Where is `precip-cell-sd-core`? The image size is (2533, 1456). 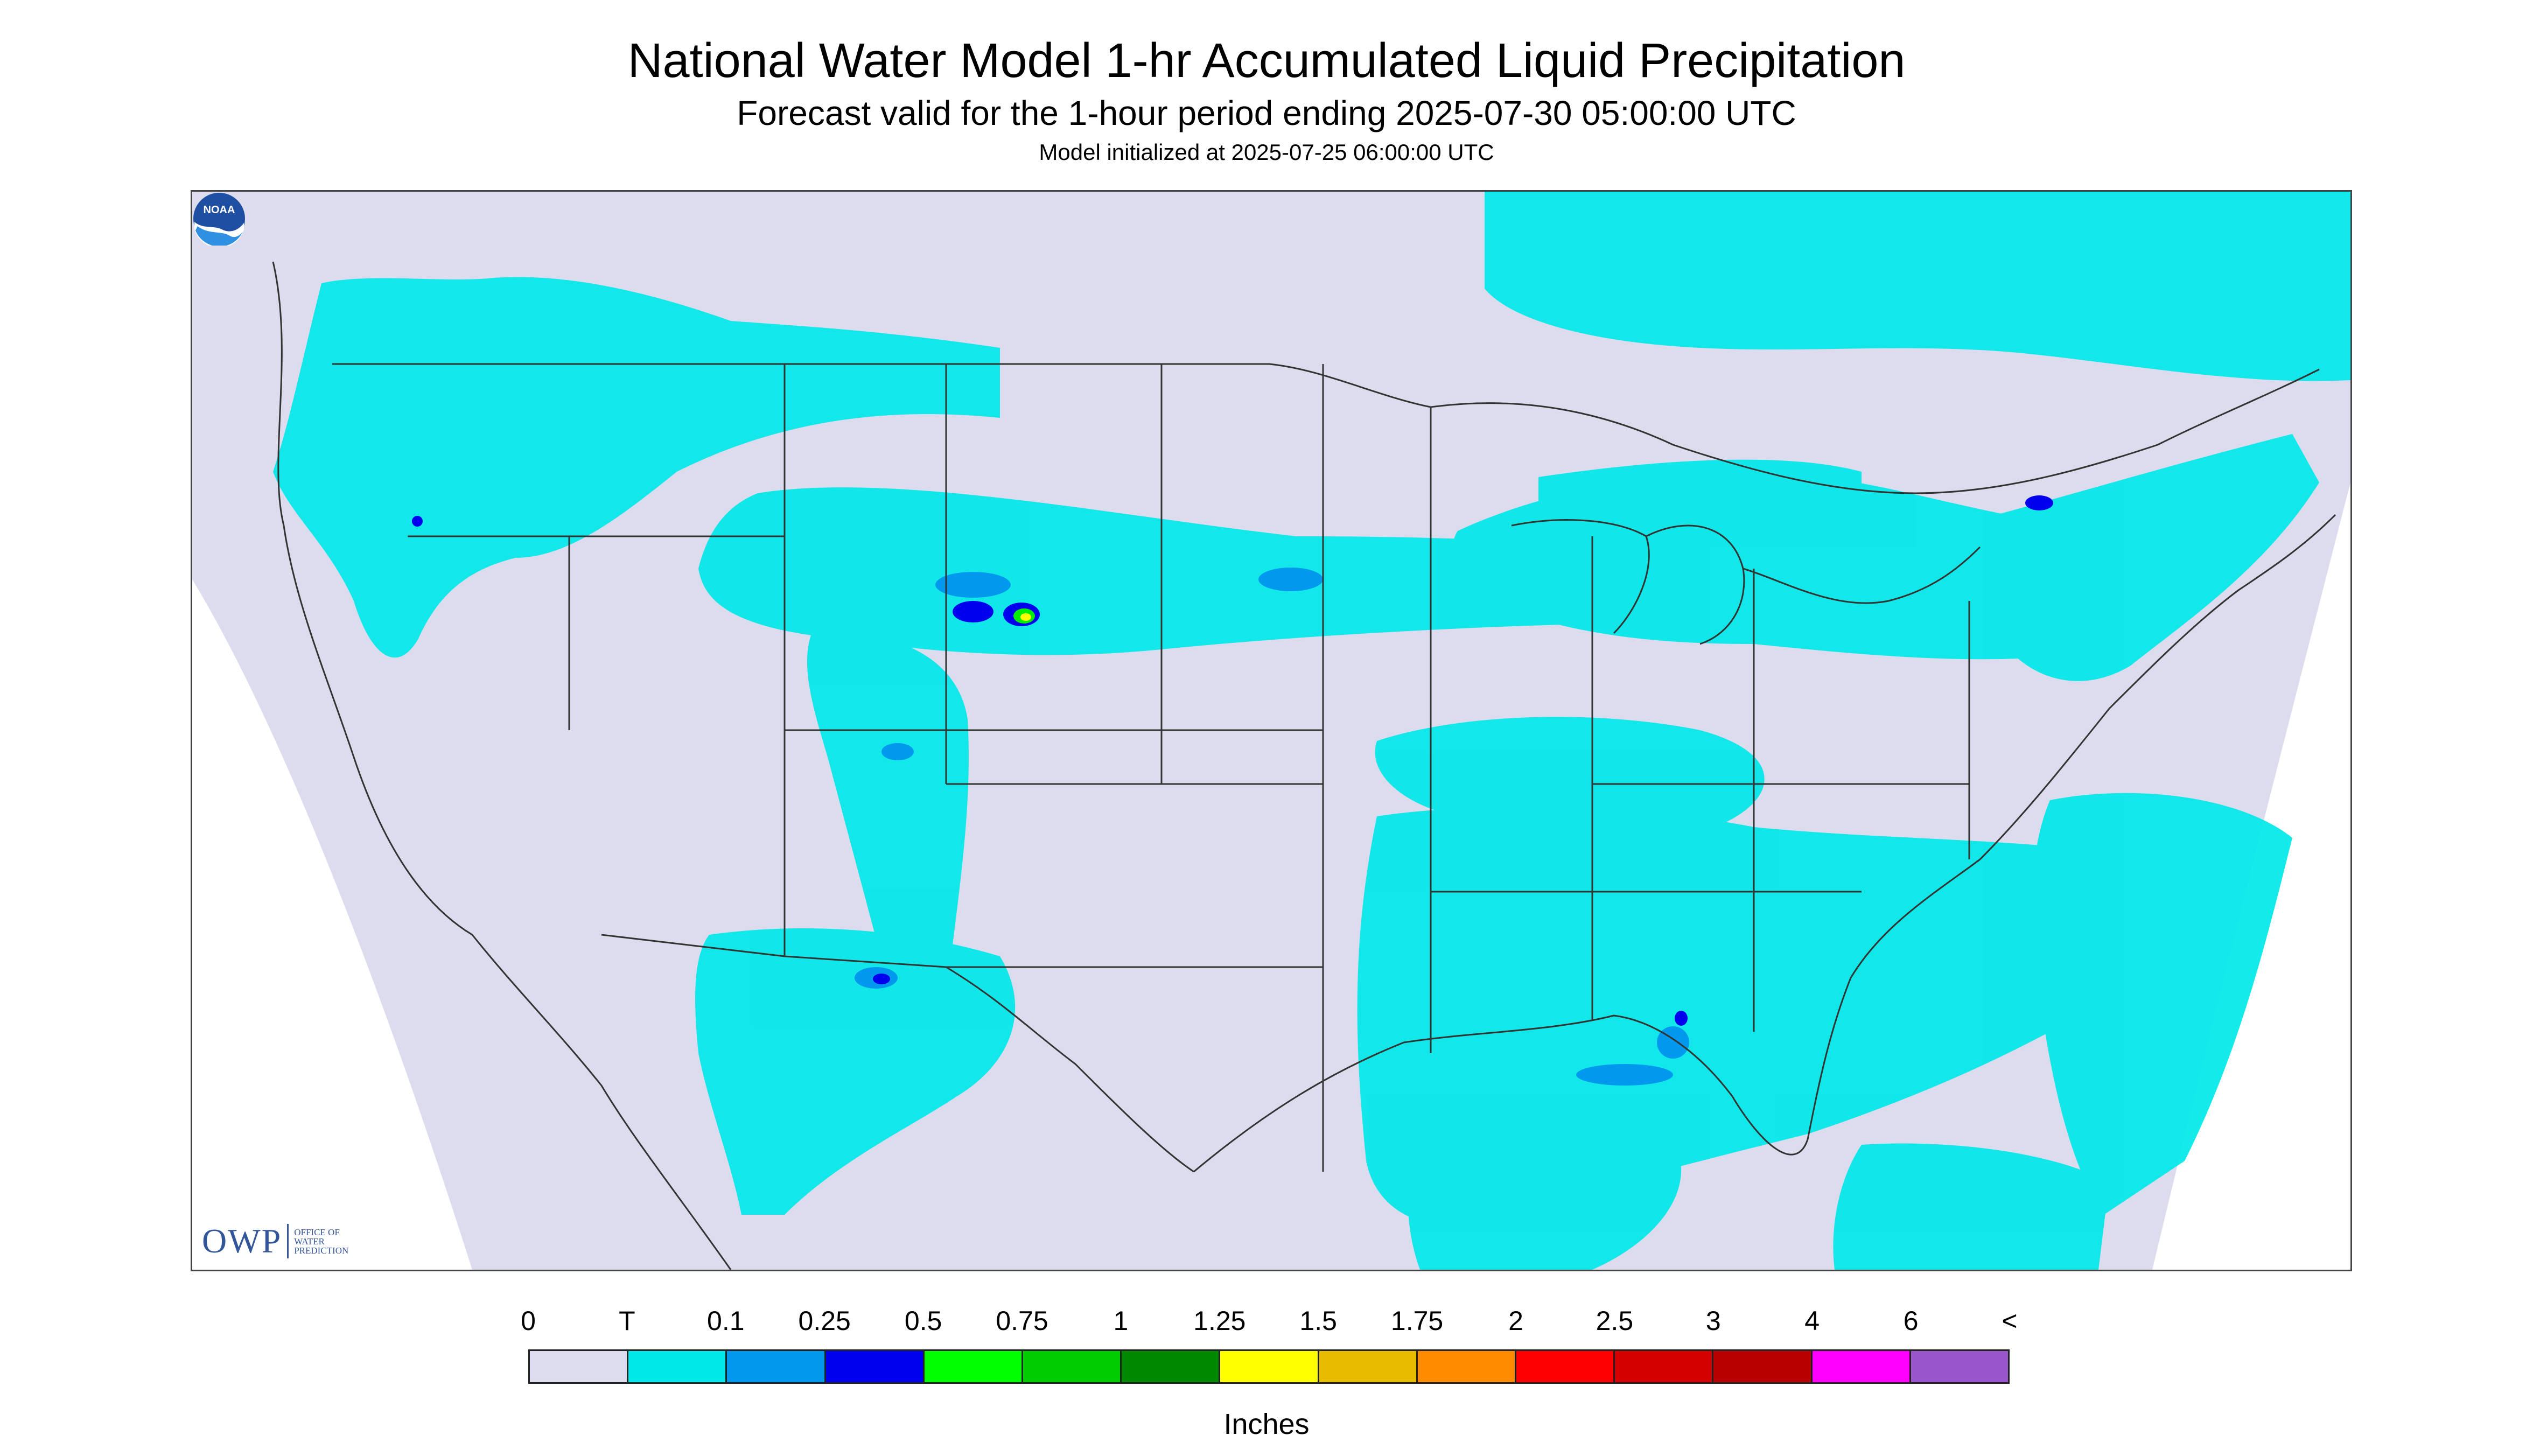 precip-cell-sd-core is located at coordinates (973, 611).